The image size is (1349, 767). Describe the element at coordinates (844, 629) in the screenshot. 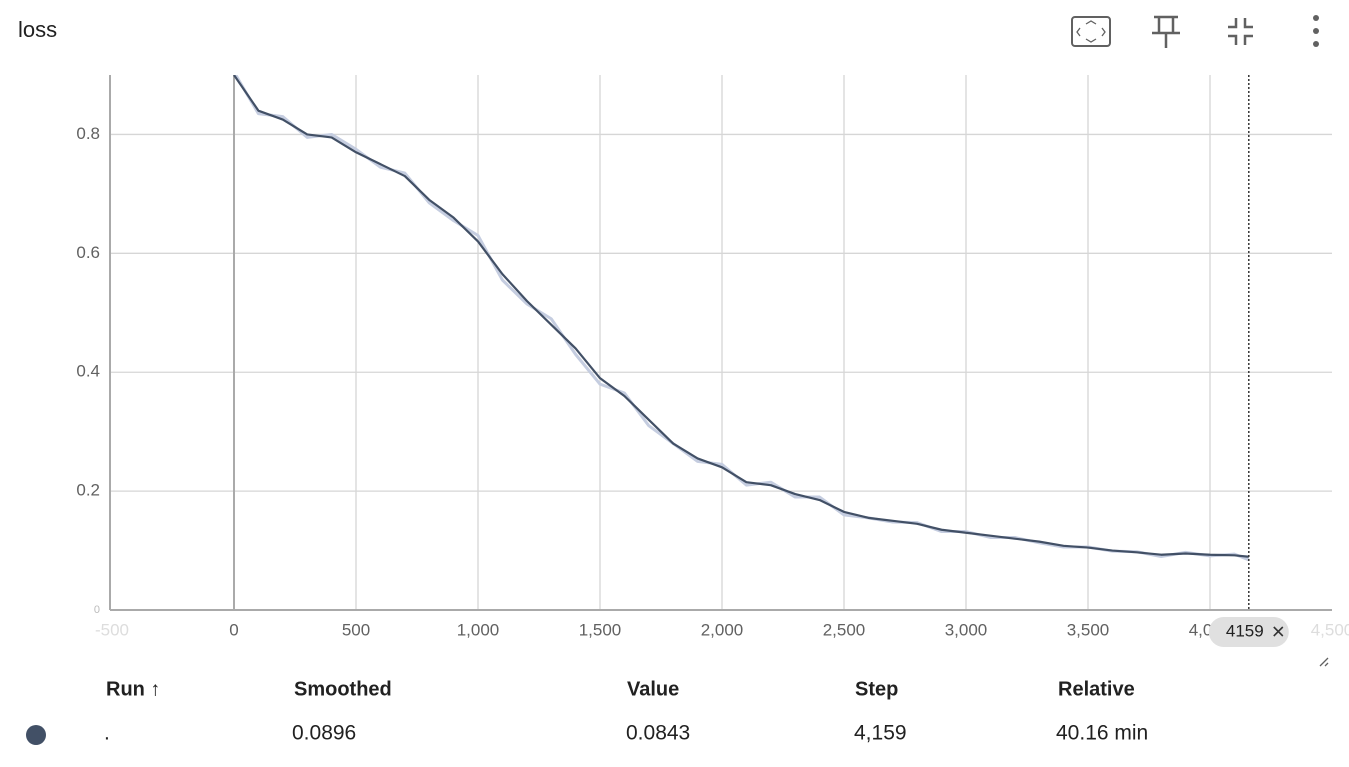

I see `x-tick-label: 2,500` at that location.